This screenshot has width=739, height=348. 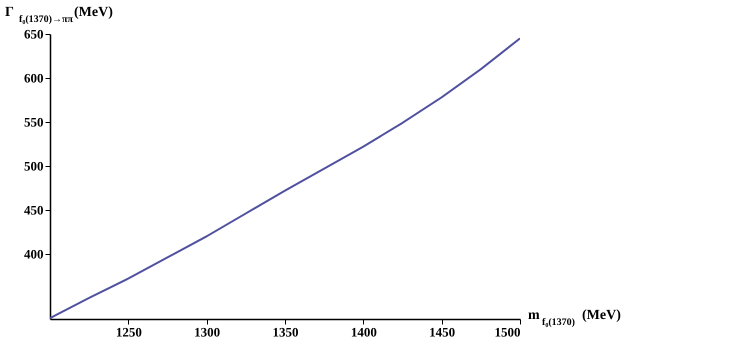 What do you see at coordinates (34, 254) in the screenshot?
I see `y-tick-label: 400` at bounding box center [34, 254].